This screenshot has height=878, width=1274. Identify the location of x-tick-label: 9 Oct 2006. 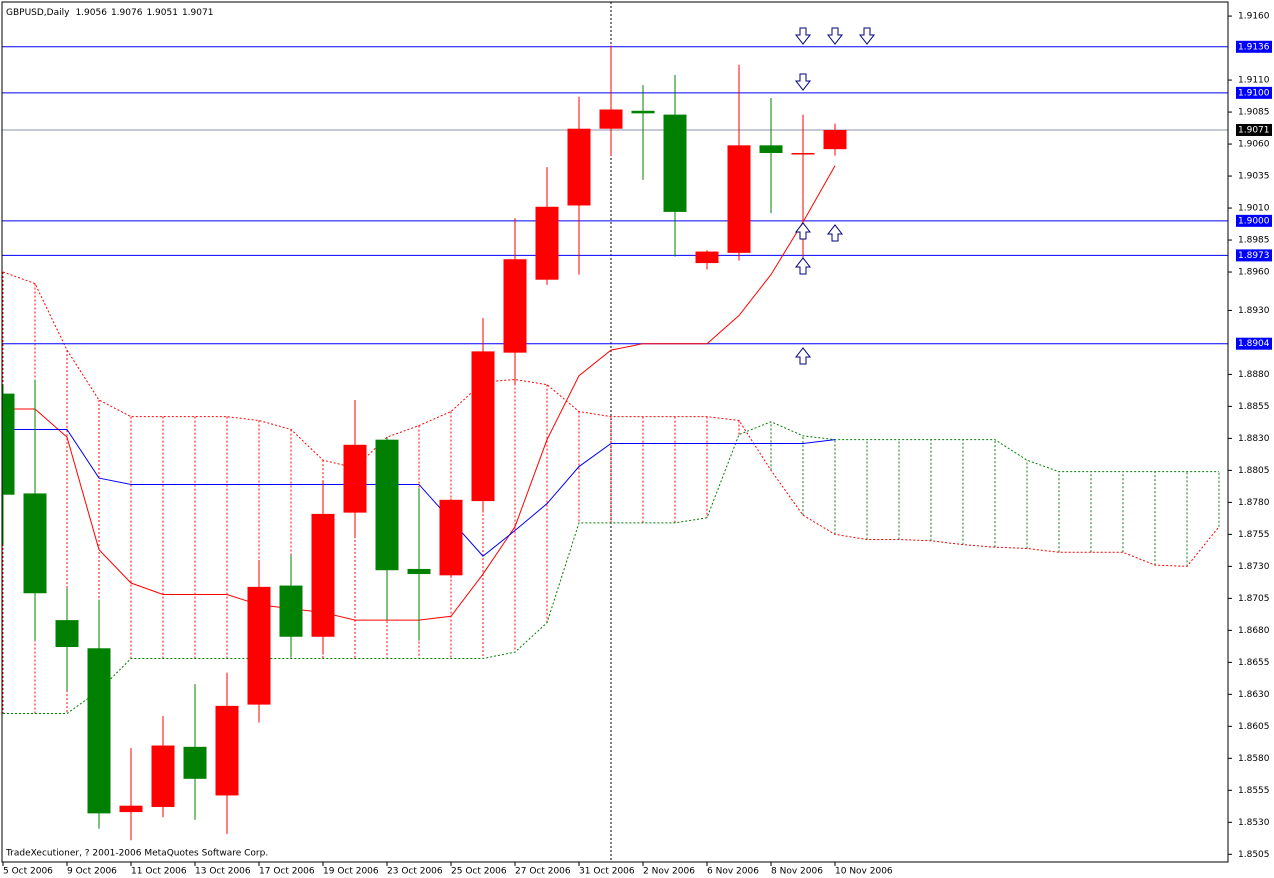
(92, 872).